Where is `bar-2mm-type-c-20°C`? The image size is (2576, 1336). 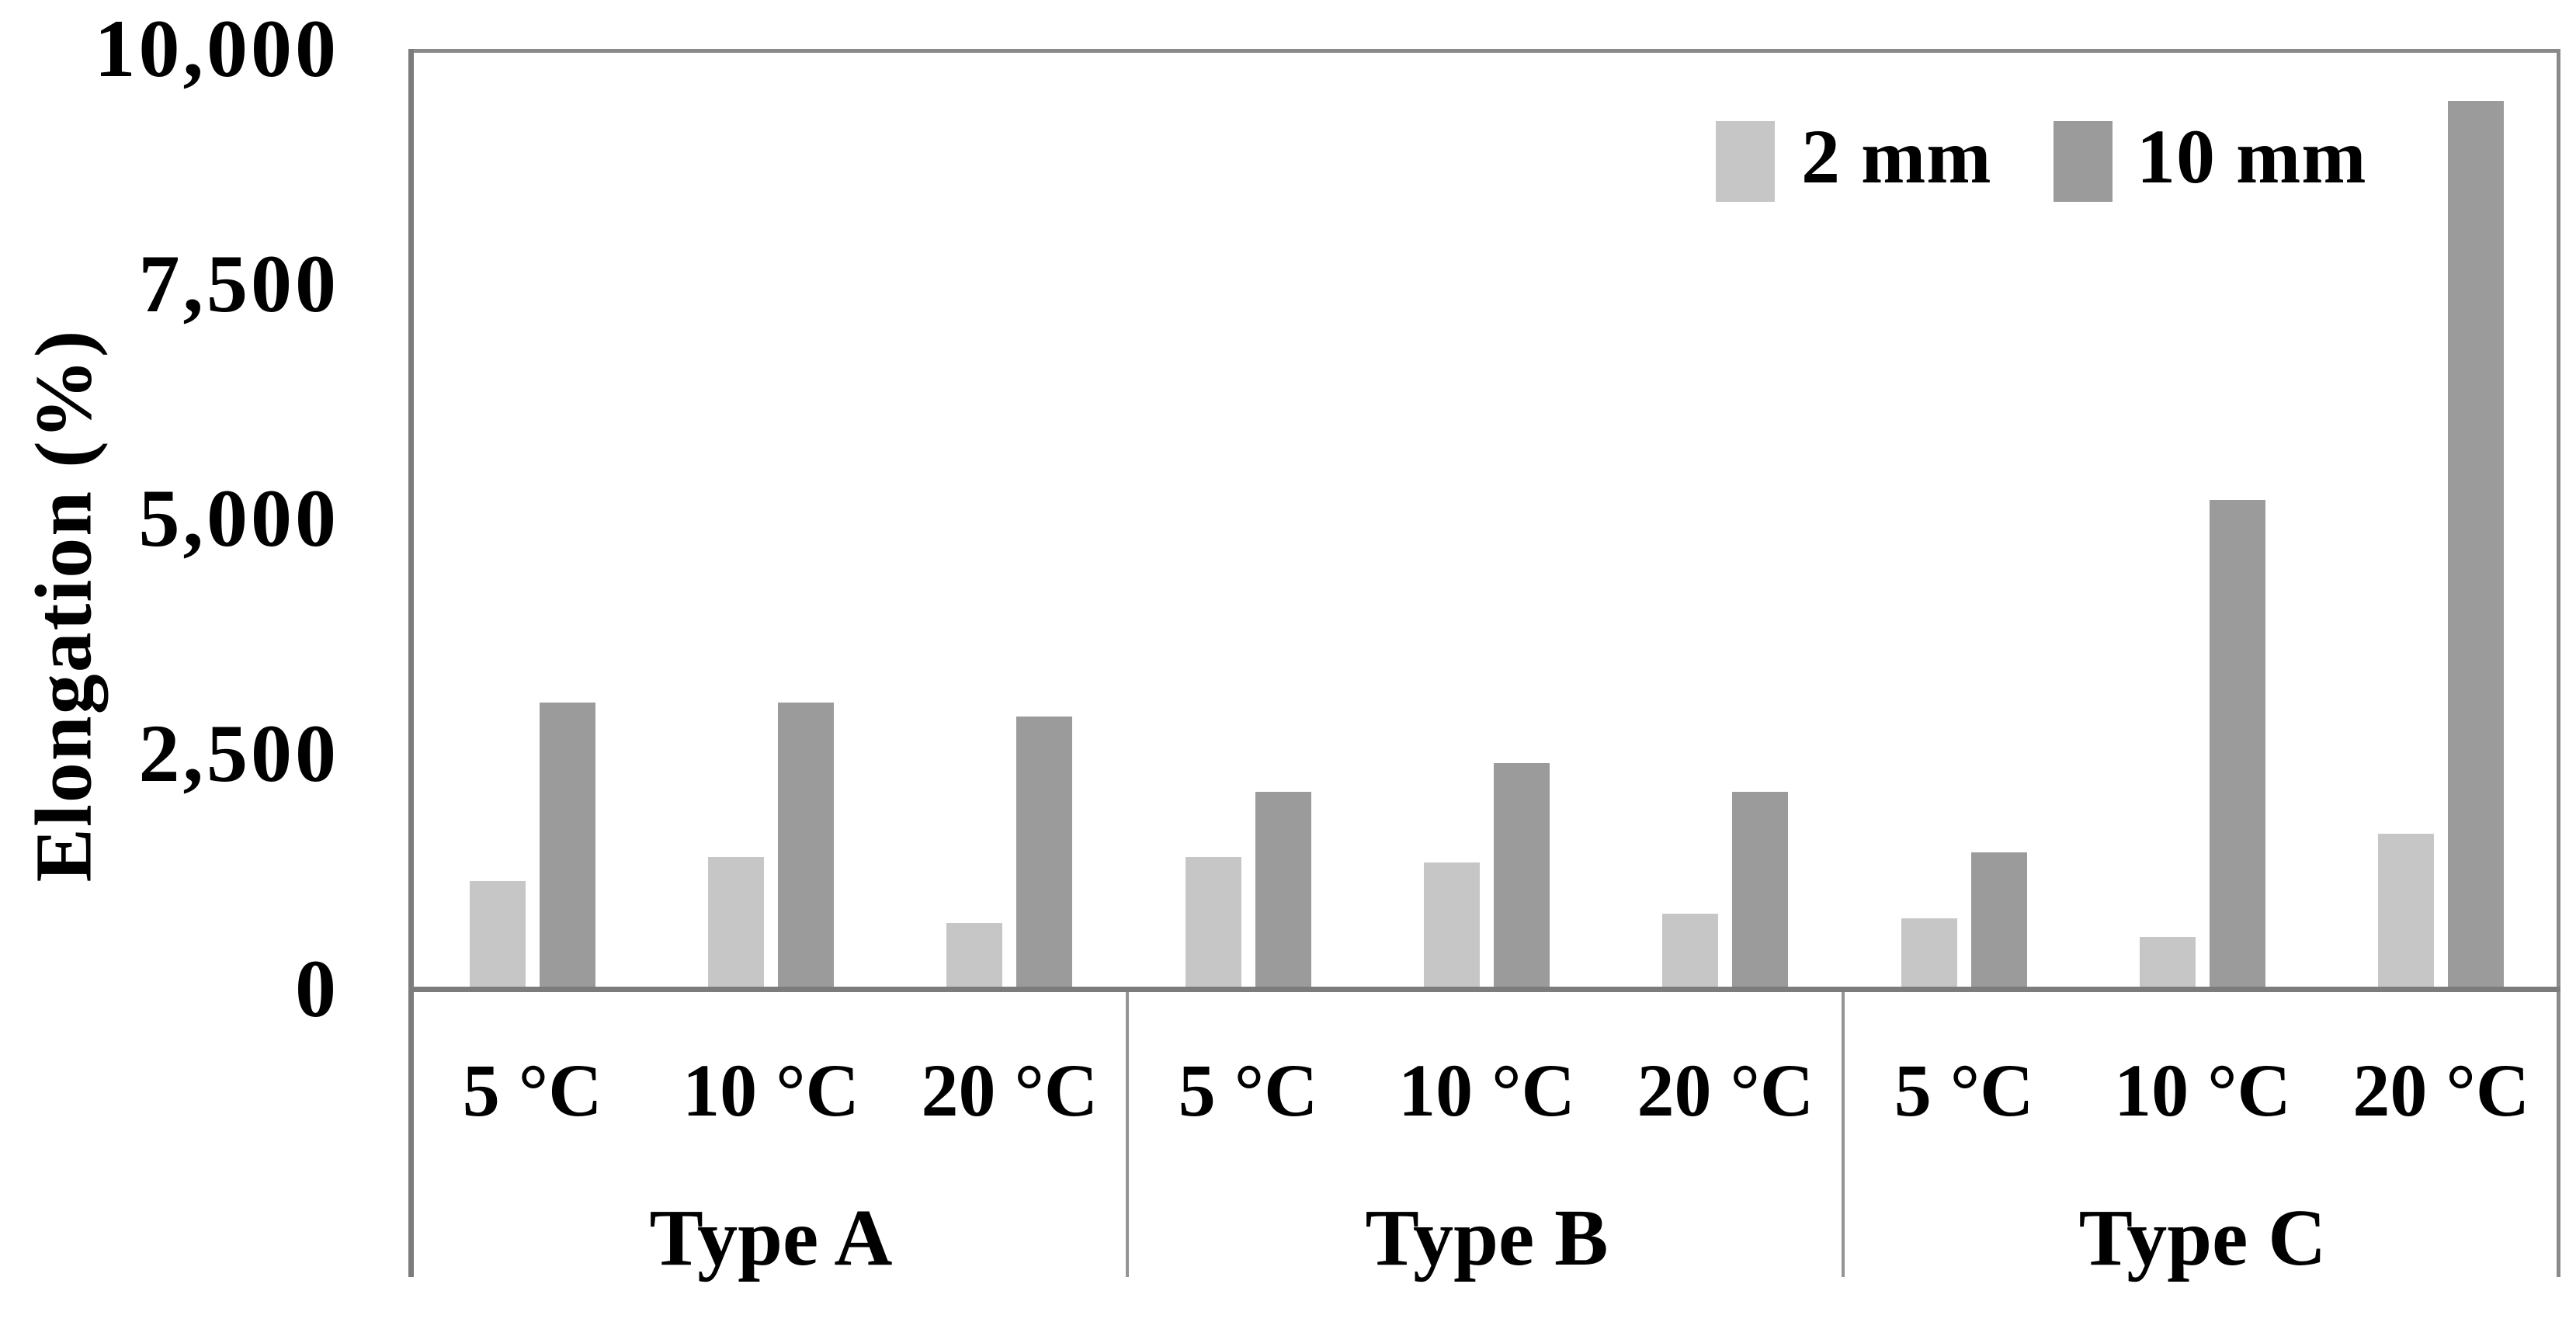 bar-2mm-type-c-20°C is located at coordinates (2406, 911).